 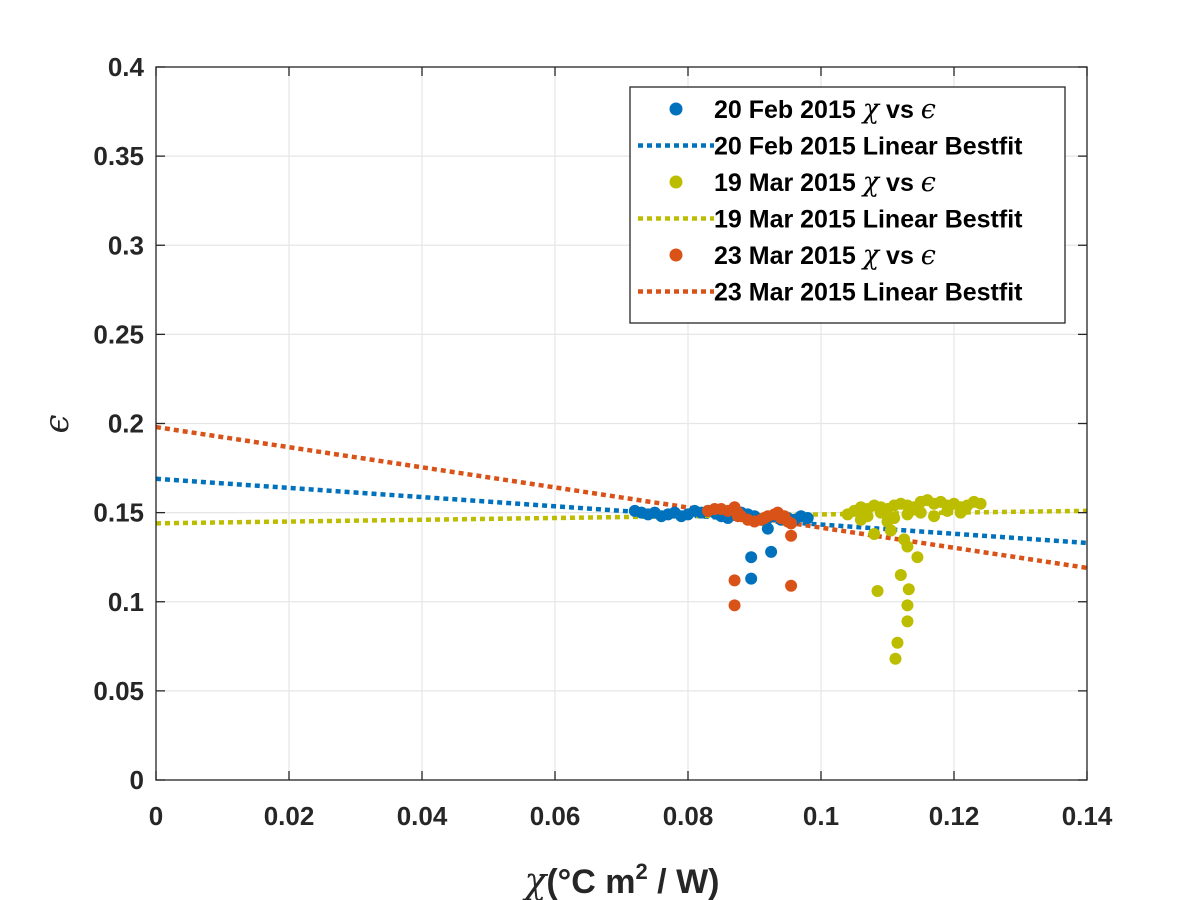 What do you see at coordinates (621, 879) in the screenshot?
I see `x-axis-title: χ(°C m2 / W)` at bounding box center [621, 879].